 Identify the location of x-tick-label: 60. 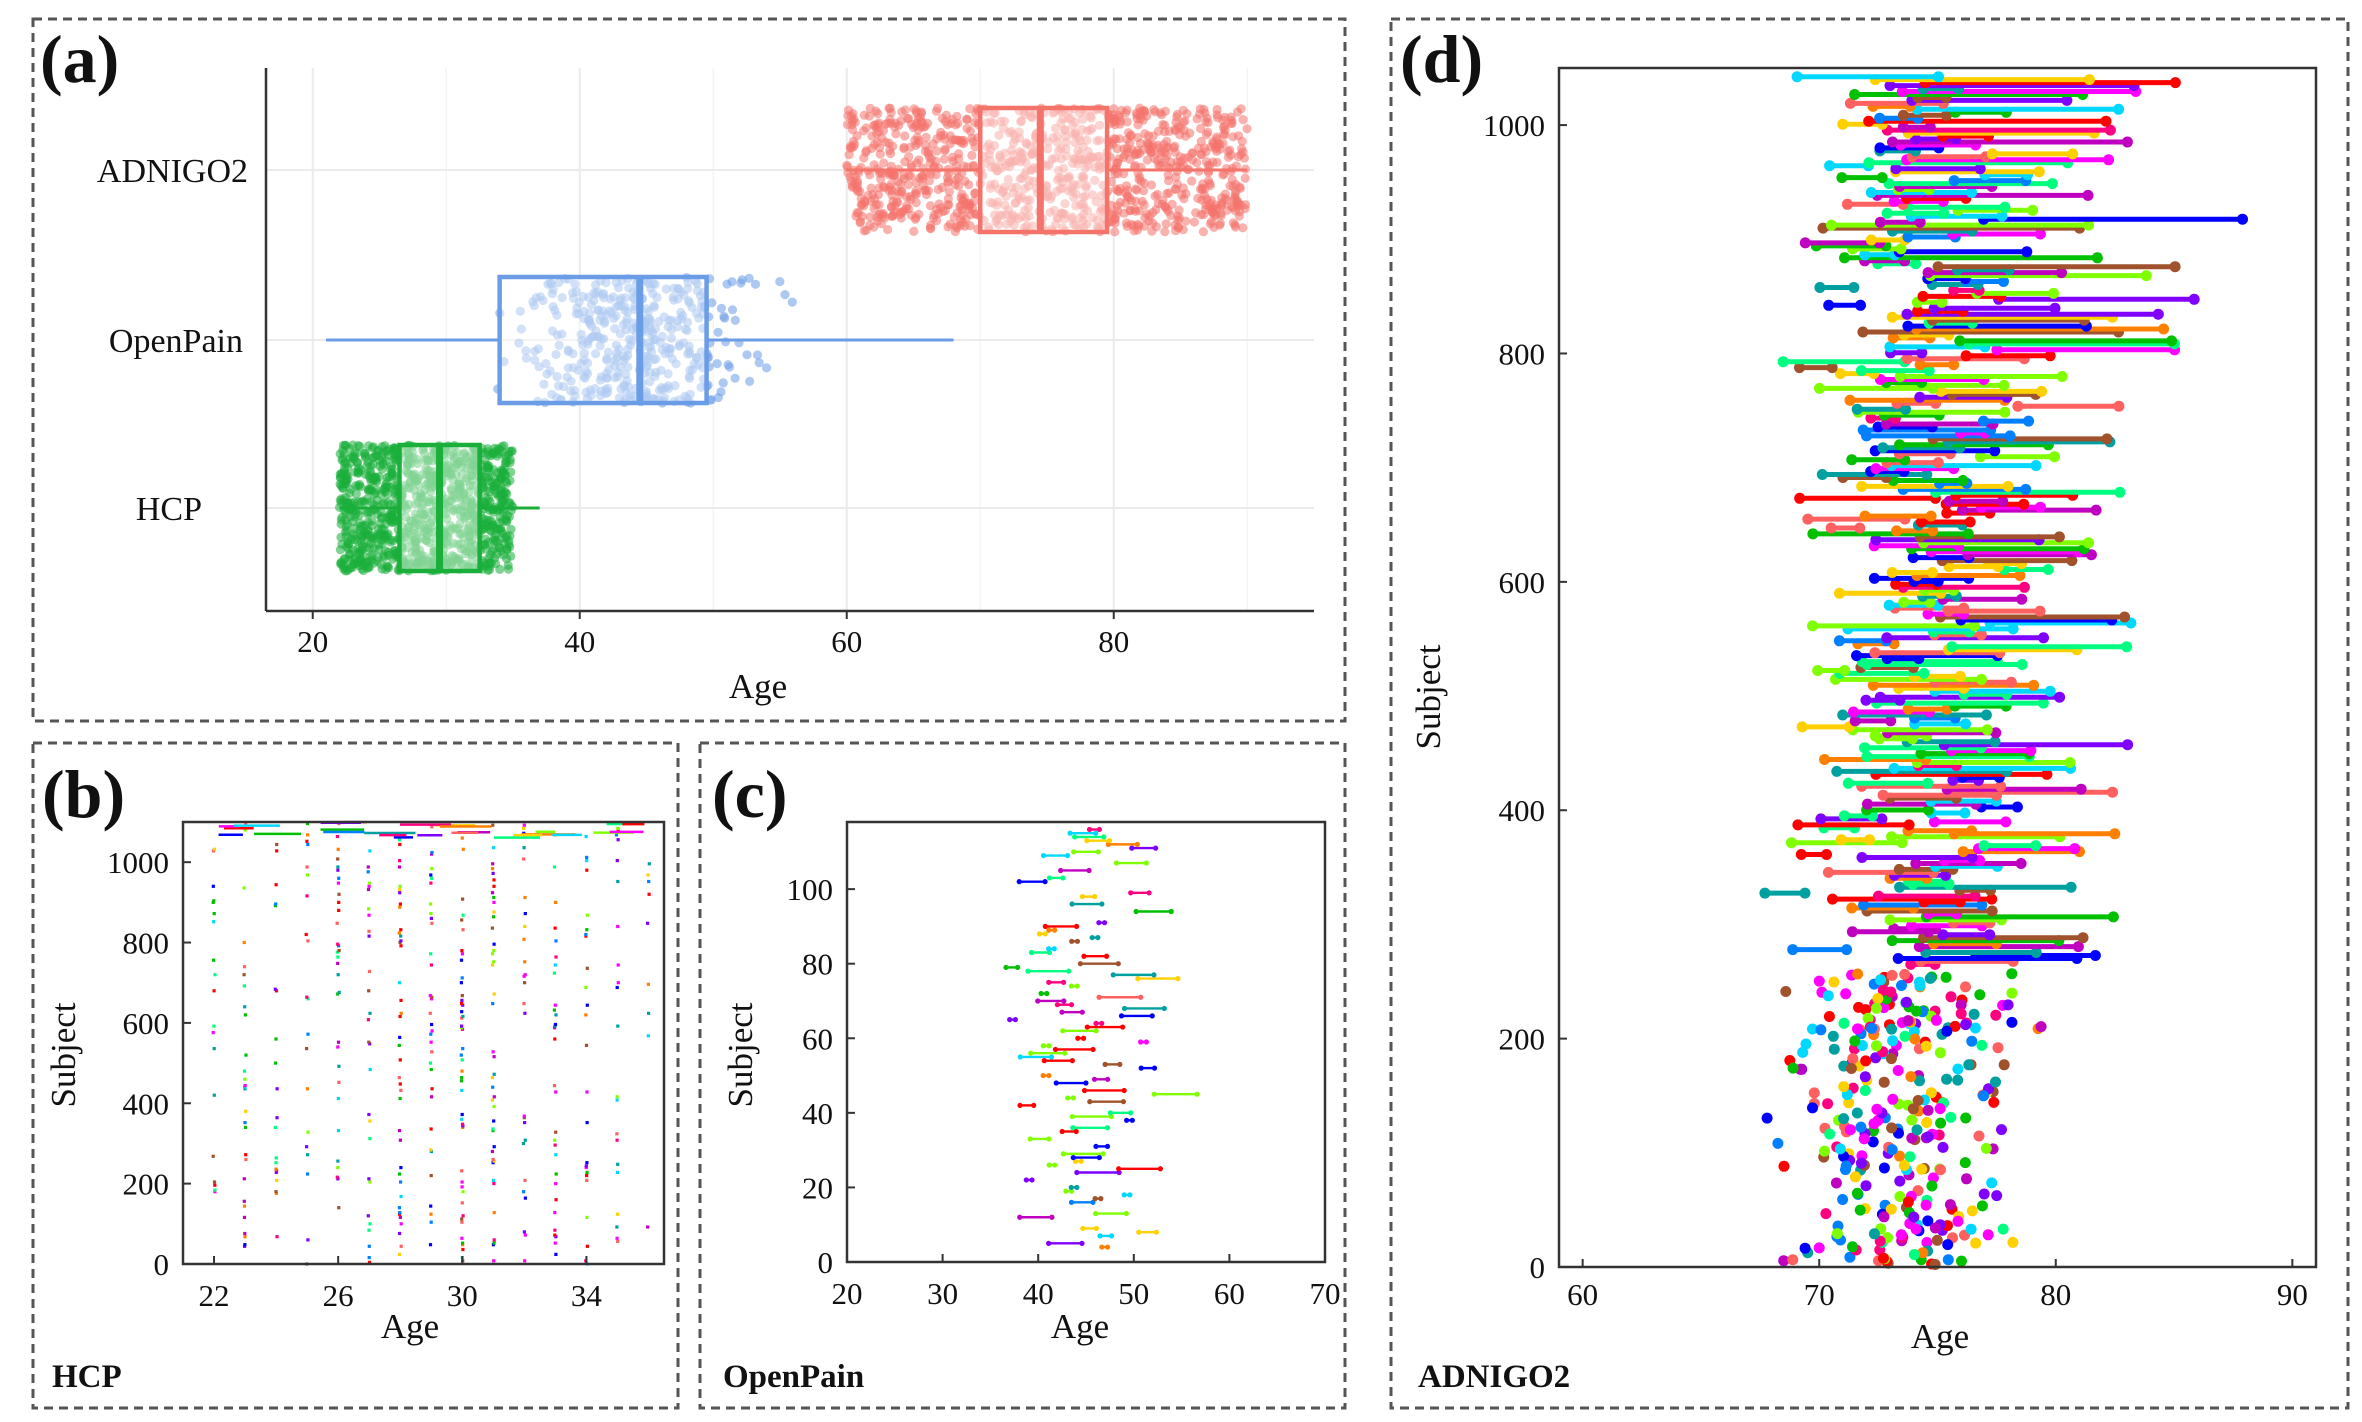
(1229, 1293).